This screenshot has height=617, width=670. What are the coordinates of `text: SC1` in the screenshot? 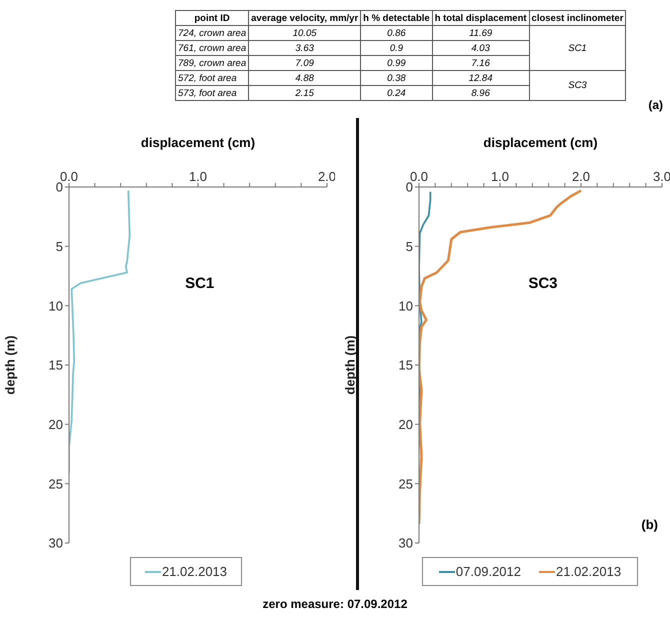 It's located at (577, 48).